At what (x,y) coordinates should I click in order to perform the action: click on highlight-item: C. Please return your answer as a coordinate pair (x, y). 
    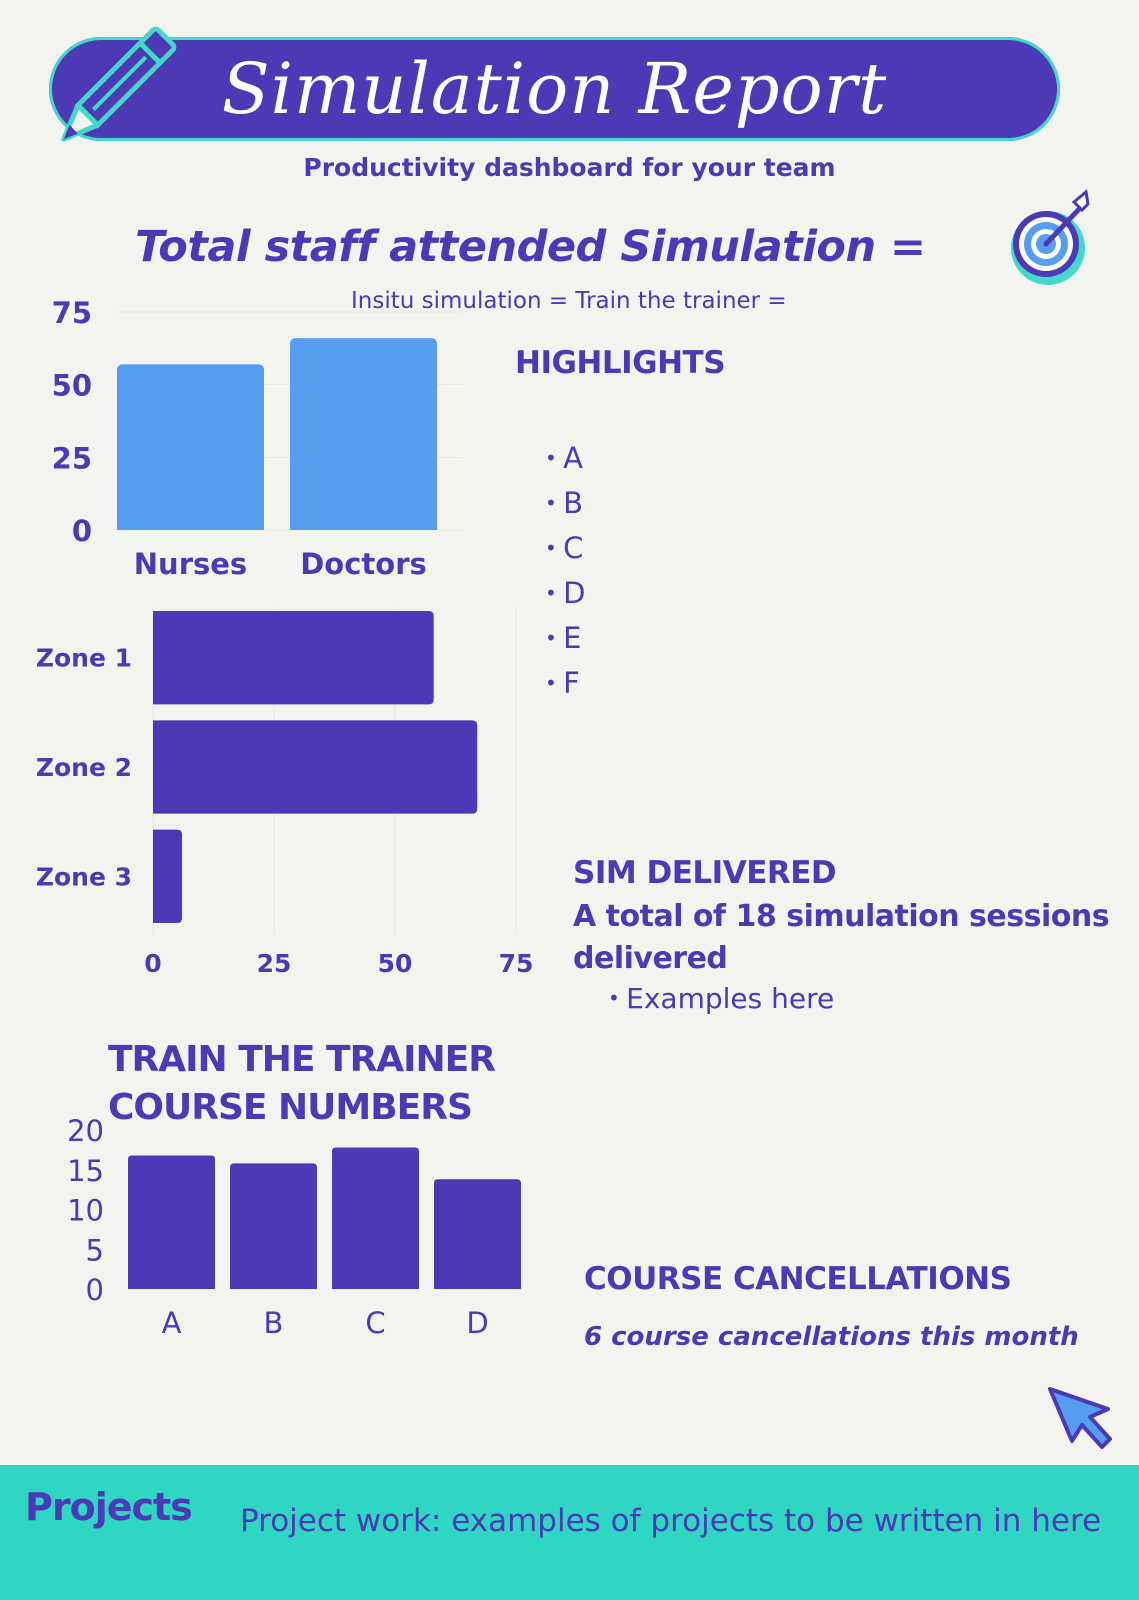
    Looking at the image, I should click on (565, 548).